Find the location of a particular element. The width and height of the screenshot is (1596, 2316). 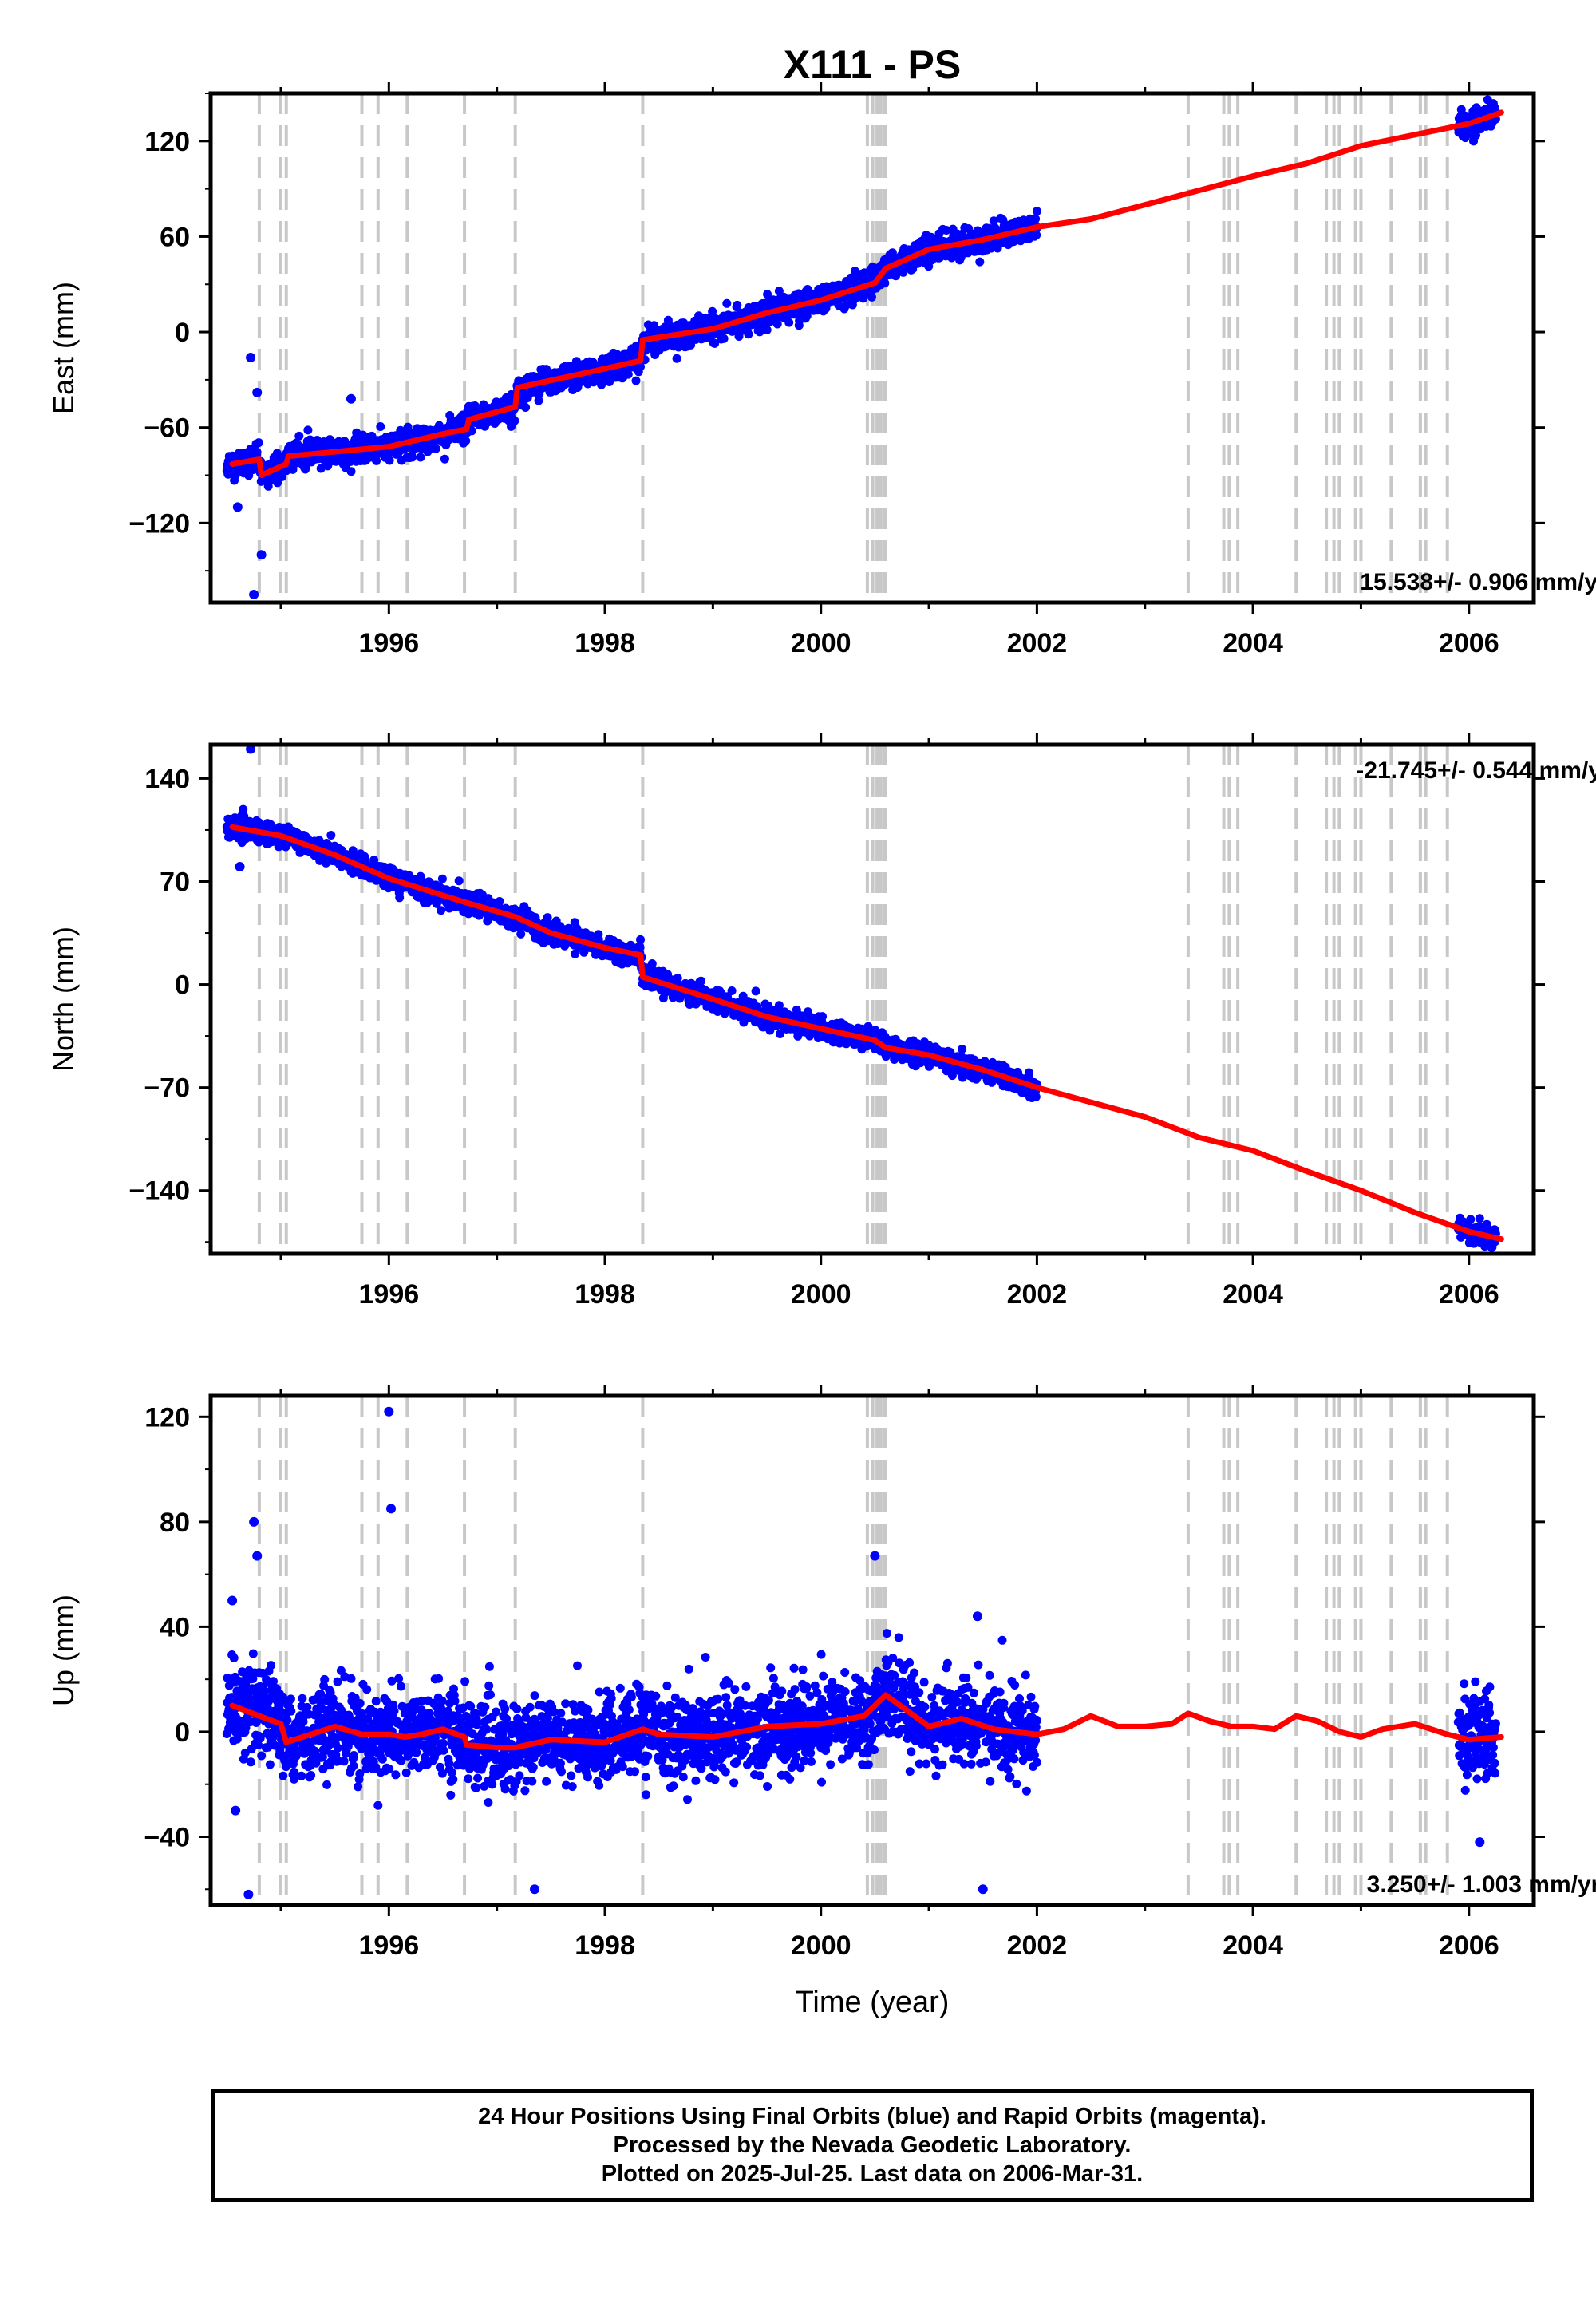

y-tick-label: −60 is located at coordinates (167, 428).